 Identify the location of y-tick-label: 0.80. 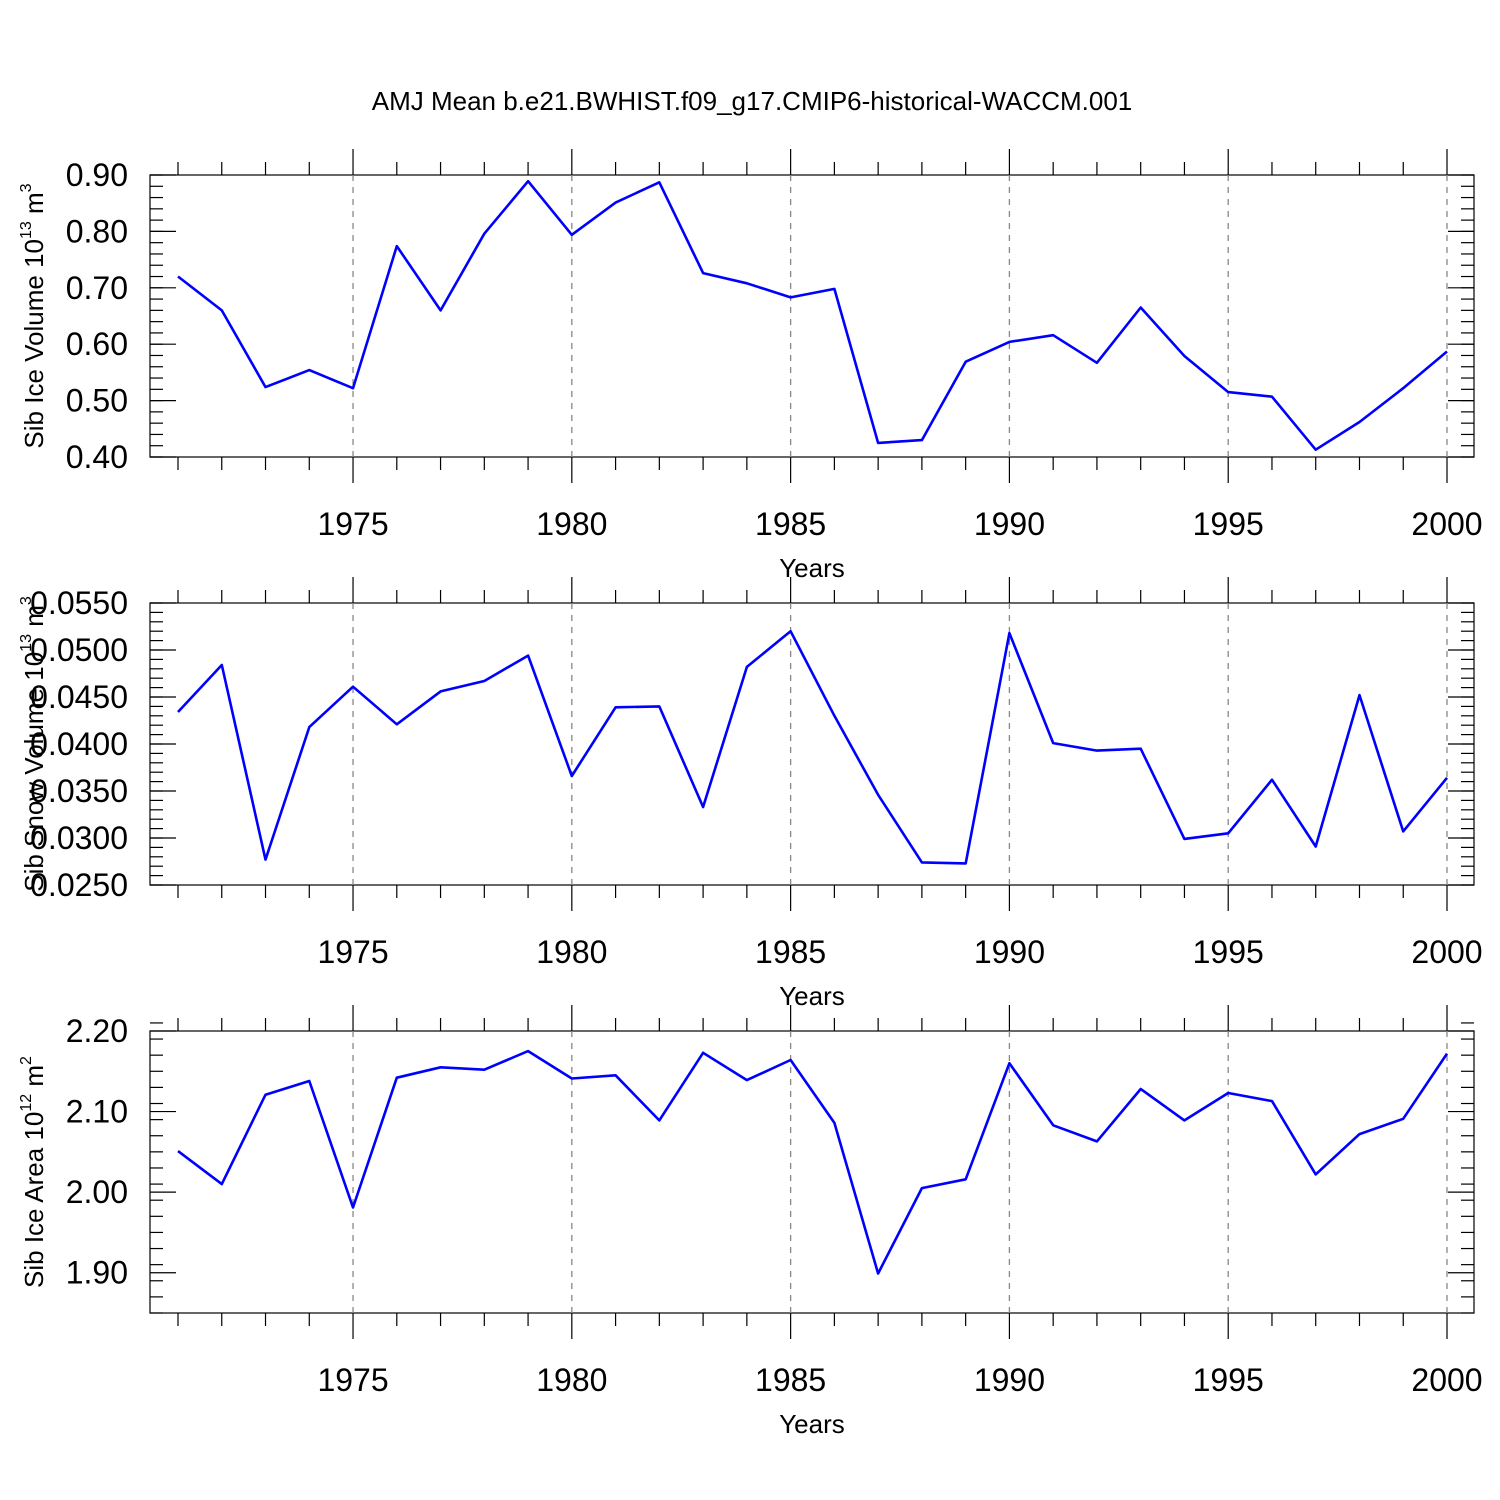
(97, 231).